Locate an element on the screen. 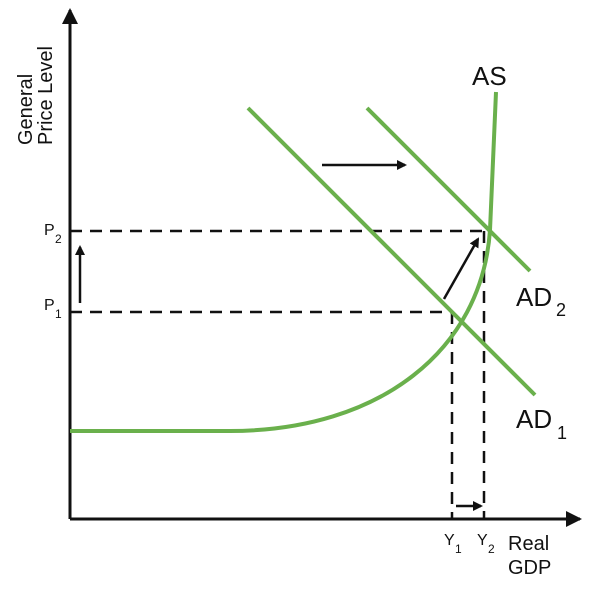  equilibrium-shift-arrow is located at coordinates (461, 268).